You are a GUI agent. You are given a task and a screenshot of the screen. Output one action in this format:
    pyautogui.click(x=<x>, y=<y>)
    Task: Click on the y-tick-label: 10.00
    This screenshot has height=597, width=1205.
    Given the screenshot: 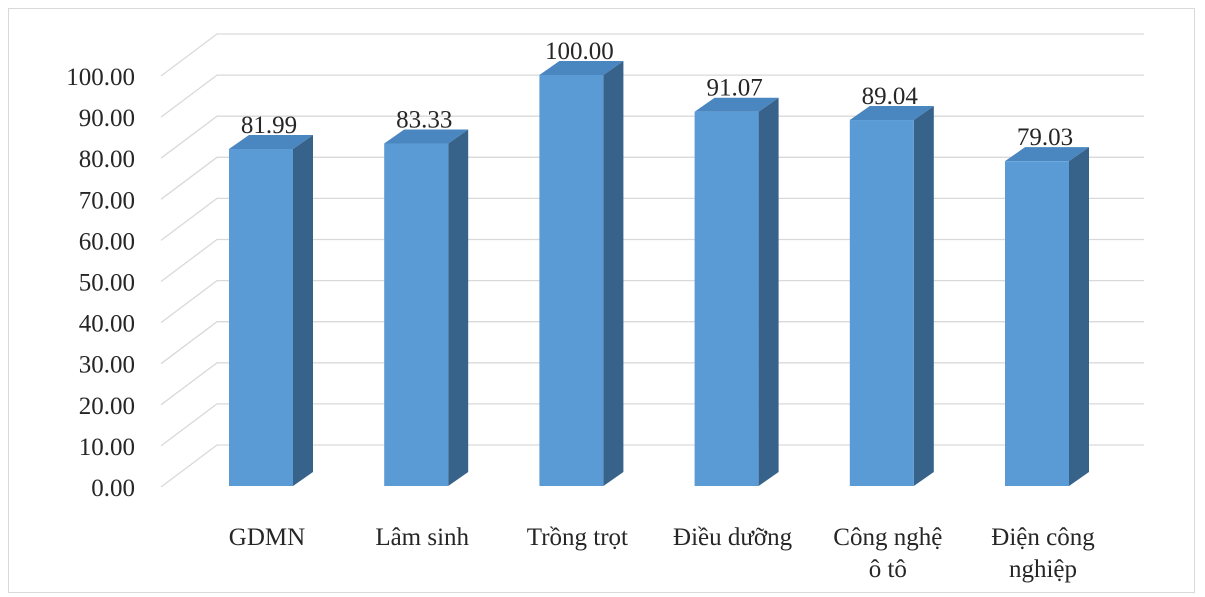 What is the action you would take?
    pyautogui.click(x=107, y=447)
    